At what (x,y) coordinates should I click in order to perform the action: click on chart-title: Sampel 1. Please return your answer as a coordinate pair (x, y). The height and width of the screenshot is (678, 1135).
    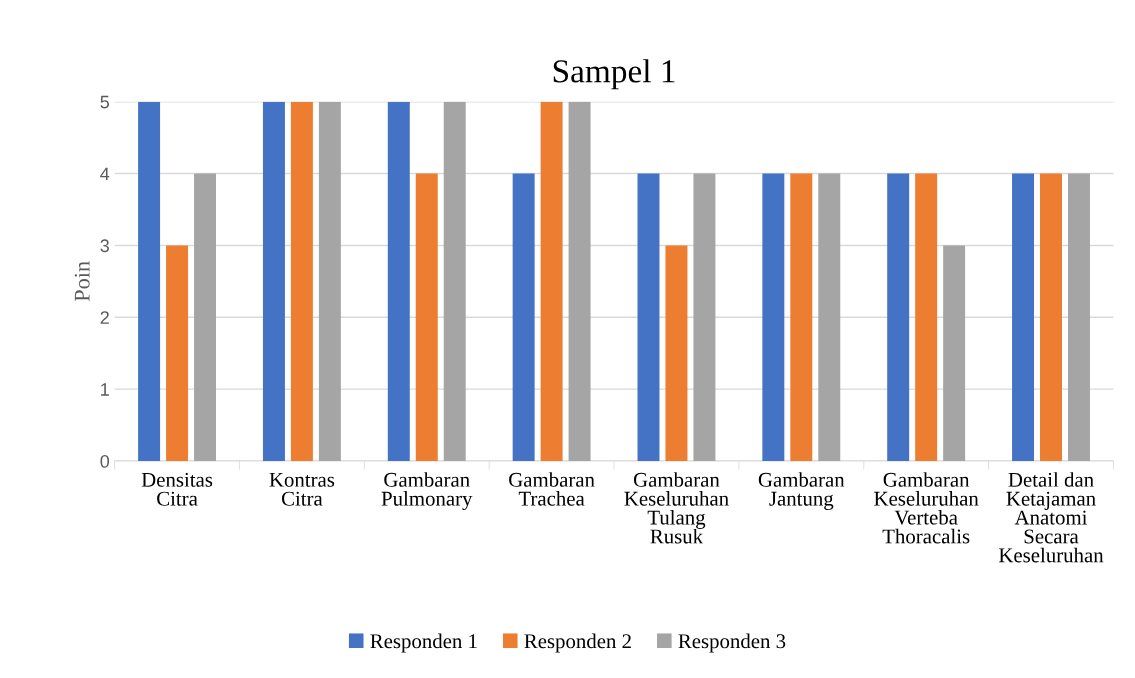
    Looking at the image, I should click on (614, 74).